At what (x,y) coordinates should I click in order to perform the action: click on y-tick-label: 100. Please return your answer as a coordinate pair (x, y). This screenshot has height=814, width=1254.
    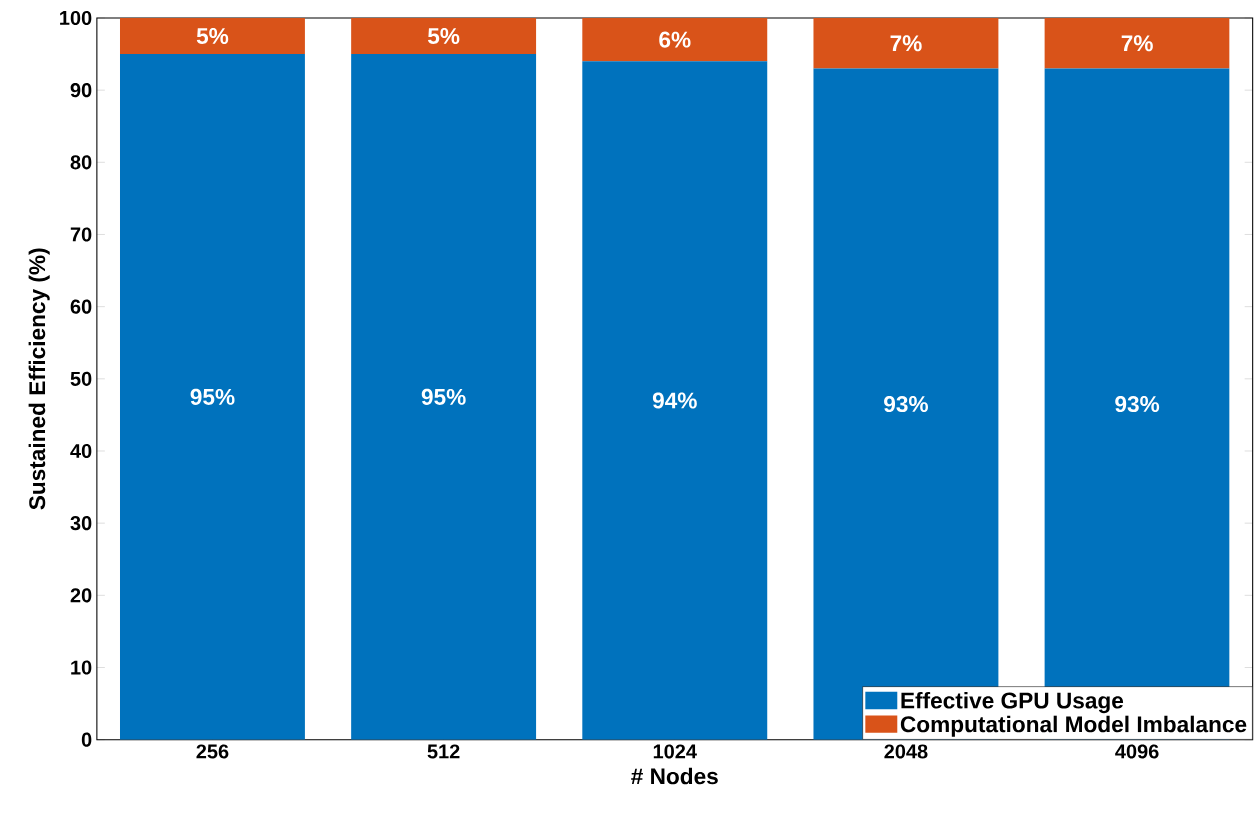
    Looking at the image, I should click on (76, 18).